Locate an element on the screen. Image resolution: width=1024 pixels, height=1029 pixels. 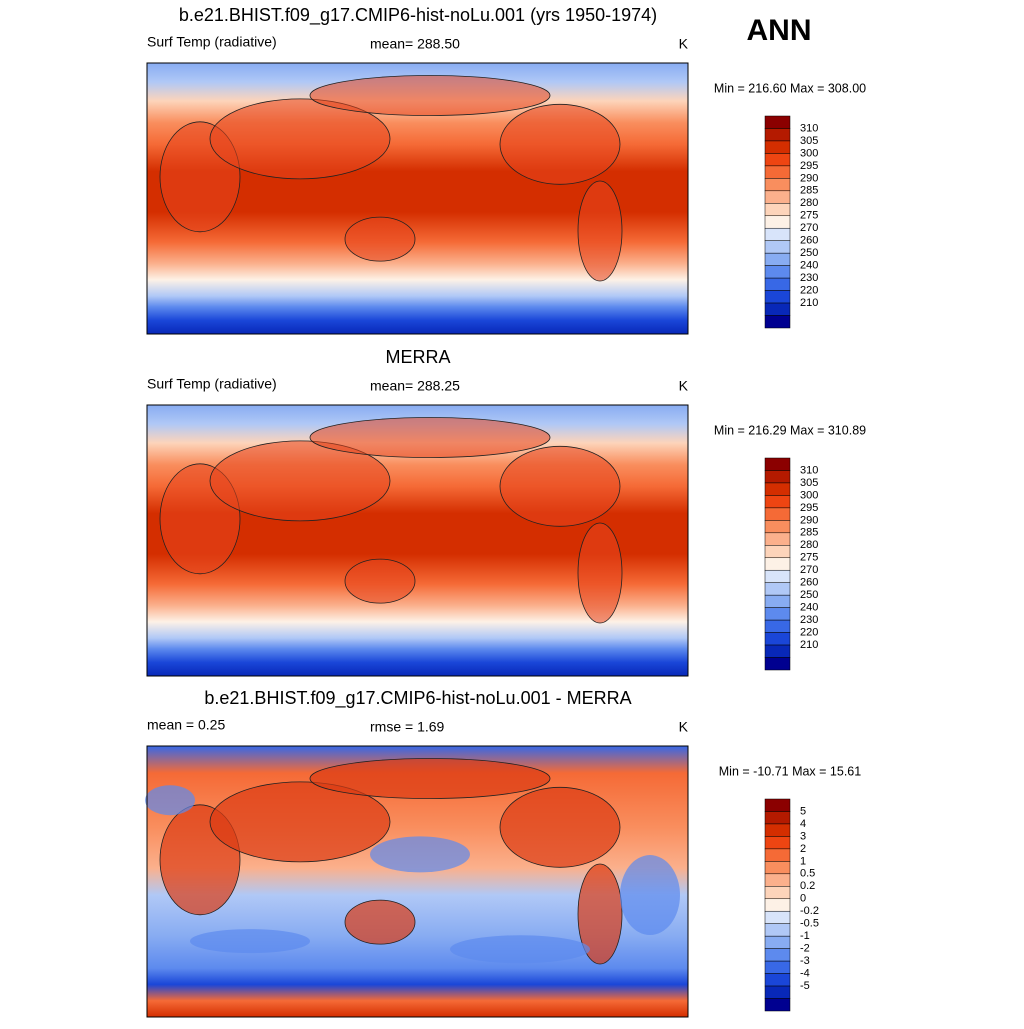
colorbar-label: 3 is located at coordinates (803, 836).